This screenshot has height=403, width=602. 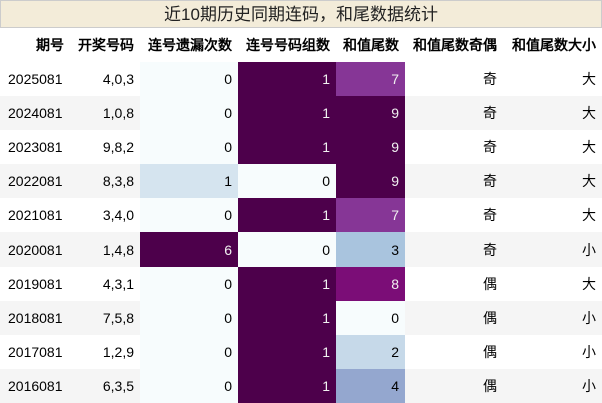 I want to click on column-header: 连号遗漏次数, so click(x=190, y=45).